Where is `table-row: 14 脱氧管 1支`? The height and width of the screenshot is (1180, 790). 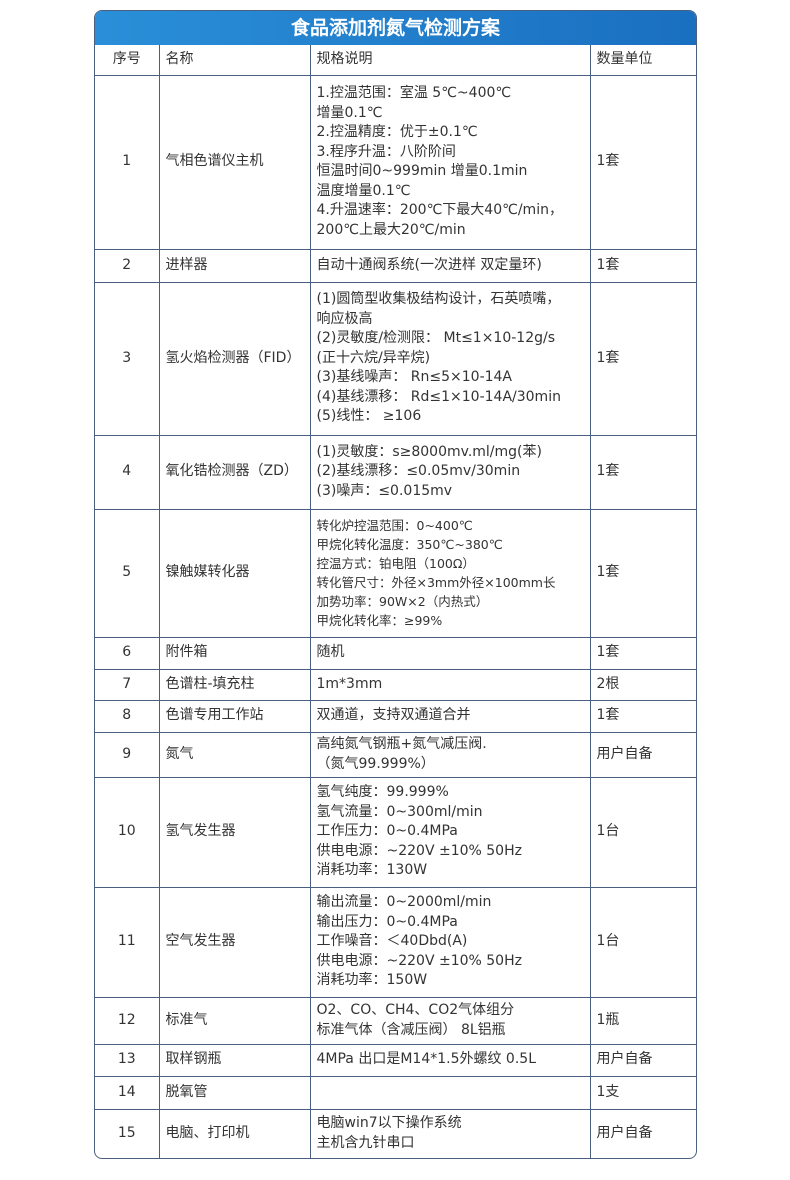
table-row: 14 脱氧管 1支 is located at coordinates (395, 1092).